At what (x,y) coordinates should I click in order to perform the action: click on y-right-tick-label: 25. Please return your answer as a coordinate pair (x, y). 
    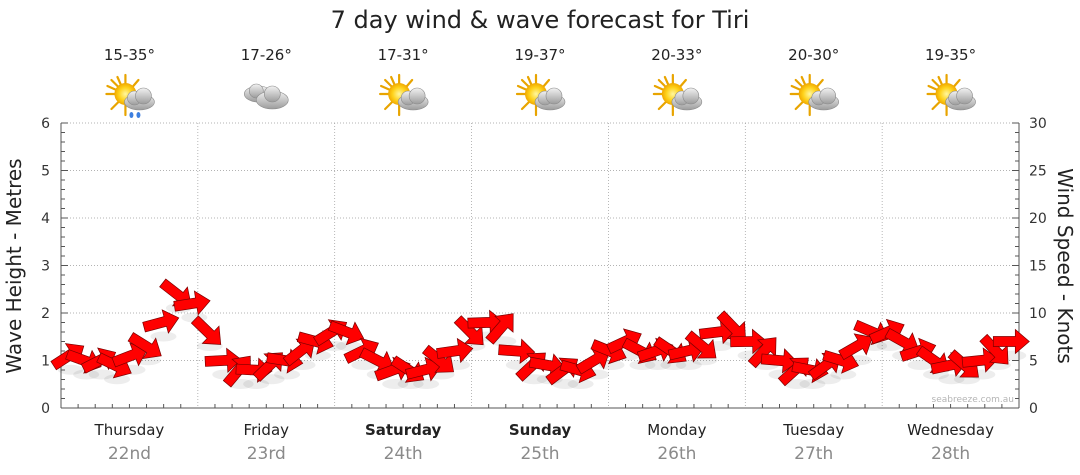
    Looking at the image, I should click on (1038, 172).